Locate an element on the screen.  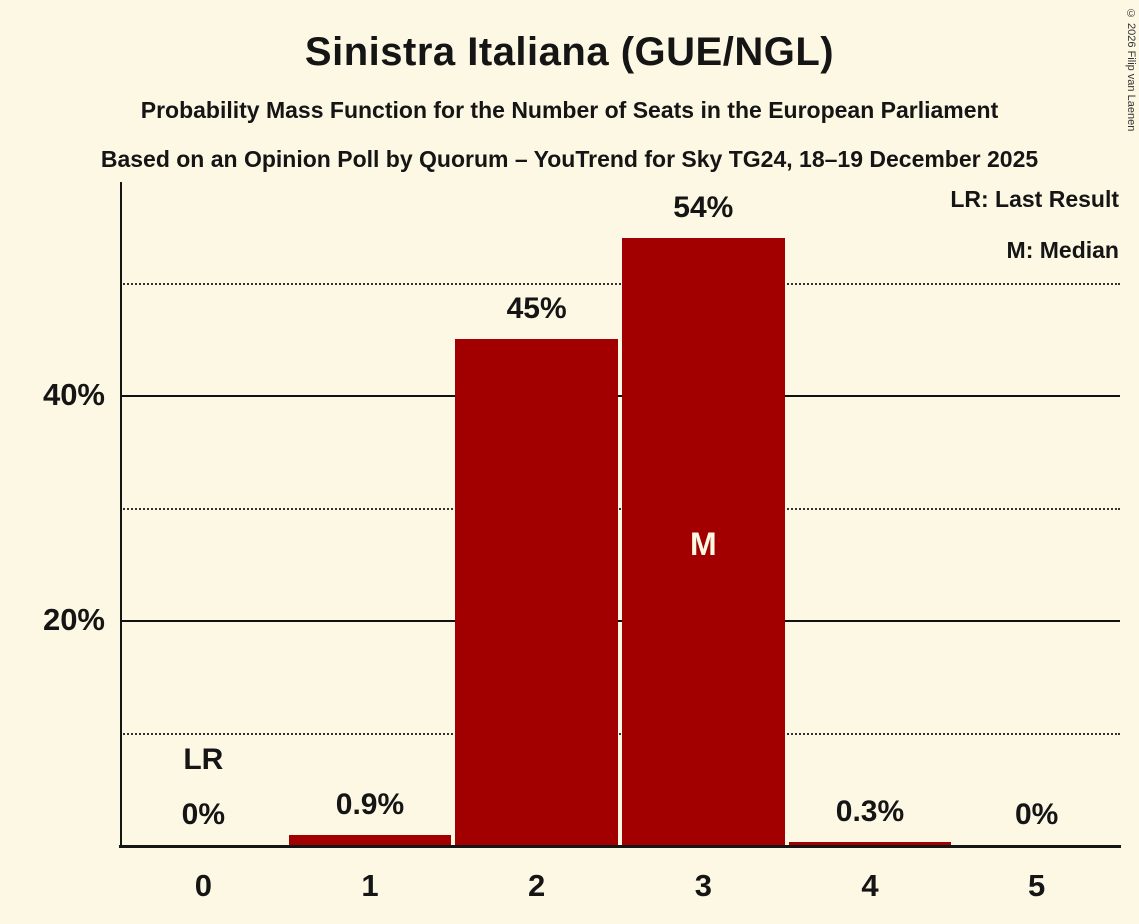
x-tick-label: 2 is located at coordinates (537, 885).